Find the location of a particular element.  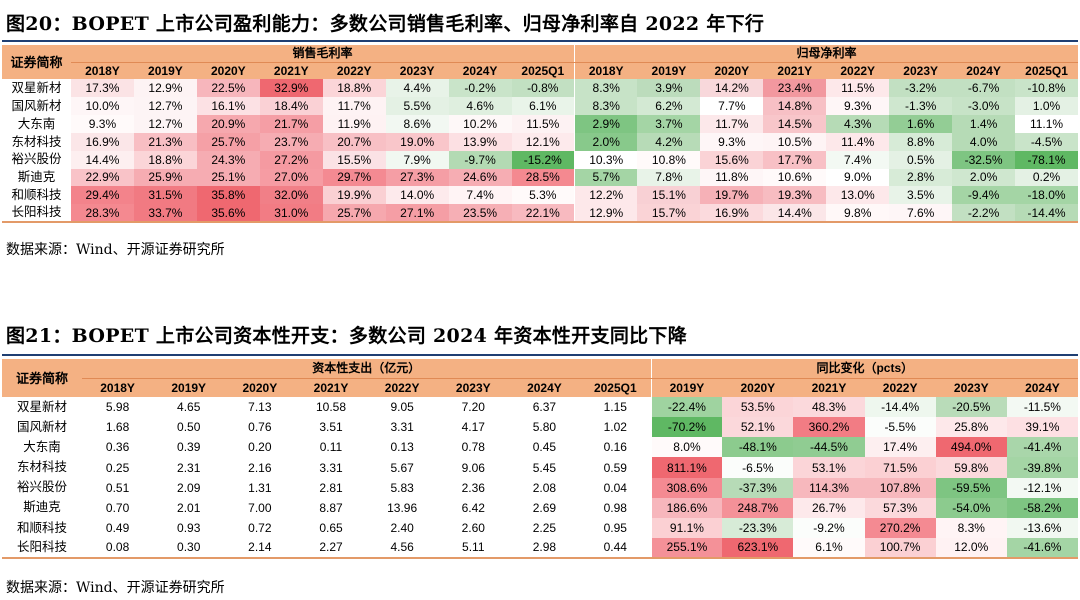

value-cell: 0.11 is located at coordinates (331, 447).